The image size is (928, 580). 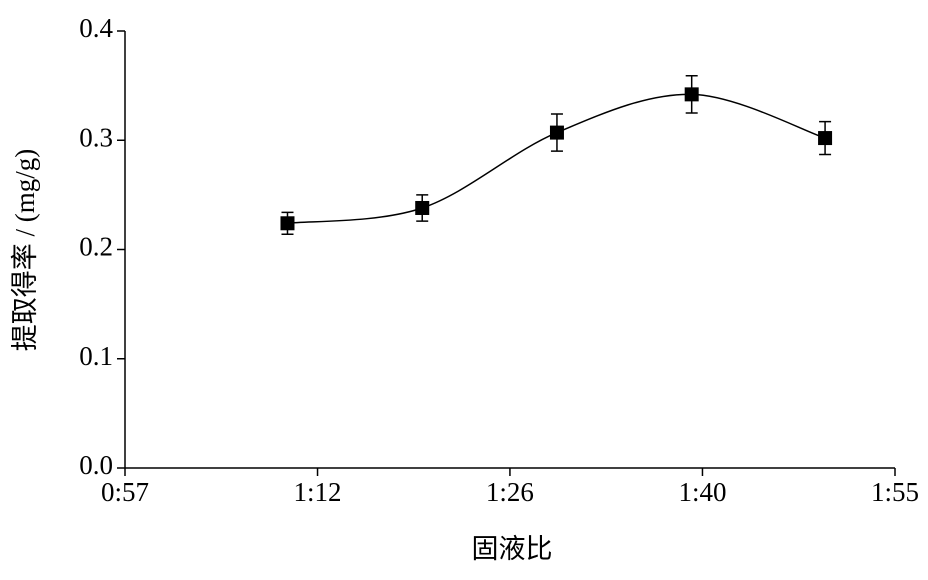 What do you see at coordinates (96, 28) in the screenshot?
I see `y-tick-label: 0.4` at bounding box center [96, 28].